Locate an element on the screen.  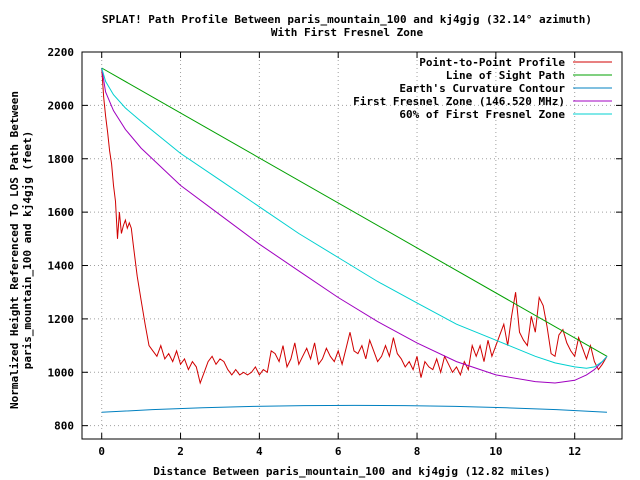
legend-label: Line of Sight Path is located at coordinates (505, 75).